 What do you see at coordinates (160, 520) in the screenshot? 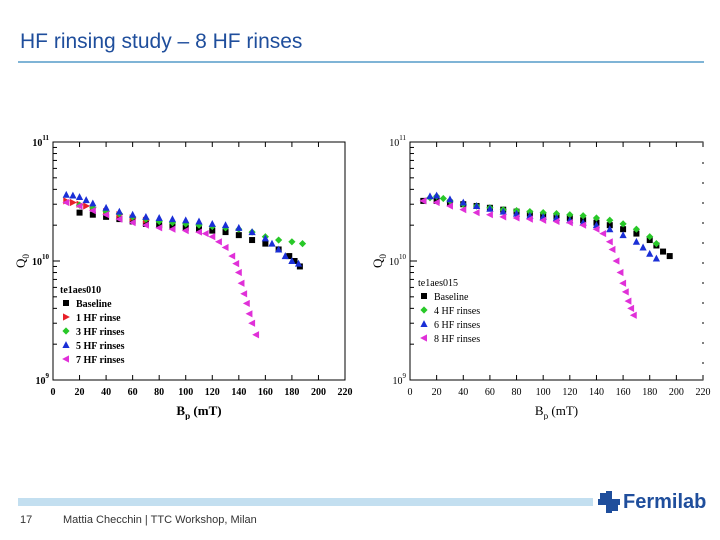
I see `footer-text: Mattia Checchin | TTC Workshop, Milan` at bounding box center [160, 520].